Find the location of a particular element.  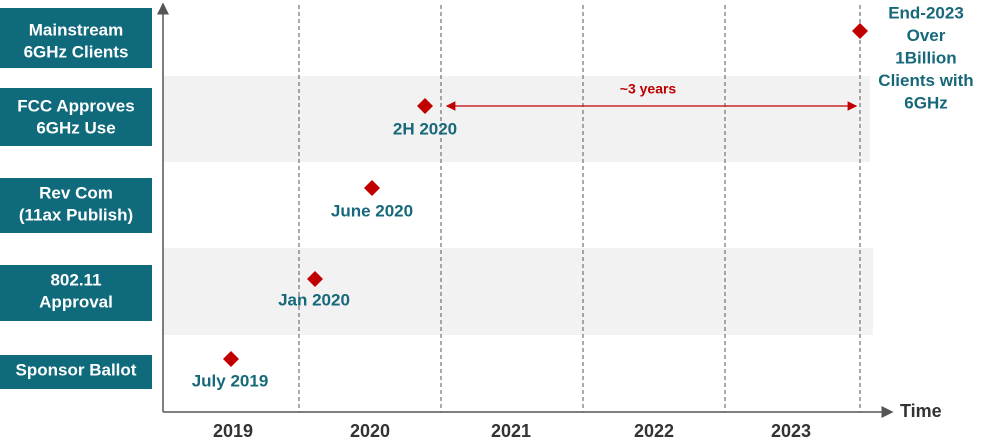

row-label: Mainstream is located at coordinates (76, 29).